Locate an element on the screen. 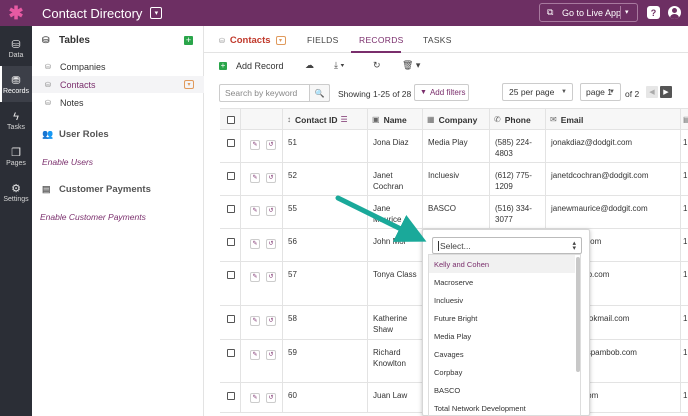 The image size is (688, 416). column-header-extra: ▤ is located at coordinates (684, 119).